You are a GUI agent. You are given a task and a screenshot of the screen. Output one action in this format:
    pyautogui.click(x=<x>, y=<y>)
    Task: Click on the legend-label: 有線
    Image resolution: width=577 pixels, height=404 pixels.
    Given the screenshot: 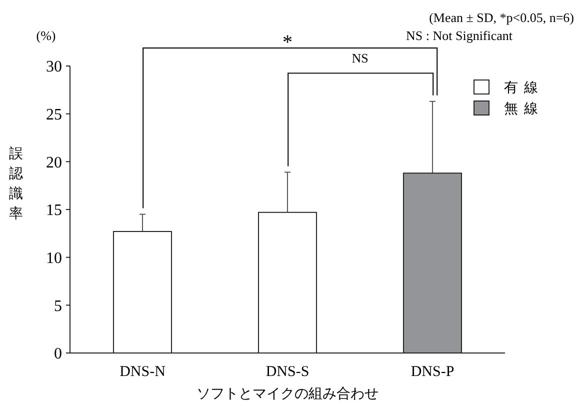 What is the action you would take?
    pyautogui.click(x=524, y=88)
    